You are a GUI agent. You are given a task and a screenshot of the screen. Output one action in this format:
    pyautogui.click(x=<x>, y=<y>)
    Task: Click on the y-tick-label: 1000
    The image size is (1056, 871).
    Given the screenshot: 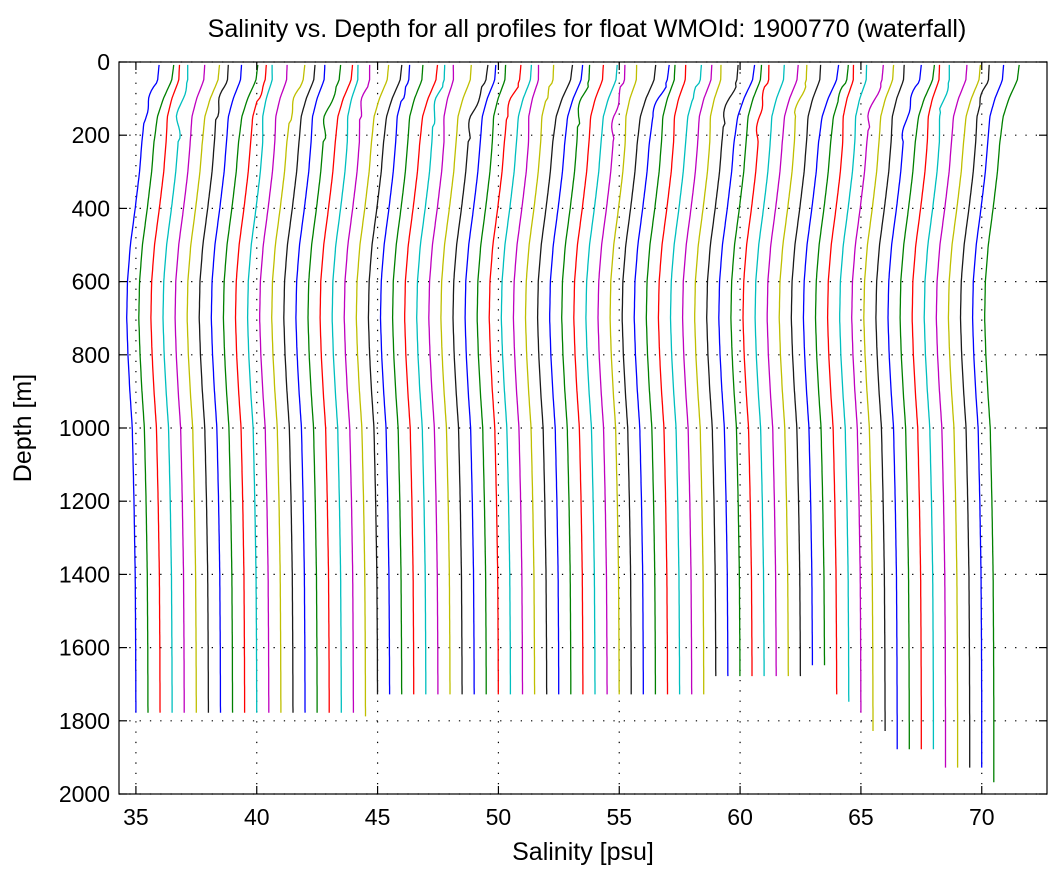 What is the action you would take?
    pyautogui.click(x=84, y=428)
    